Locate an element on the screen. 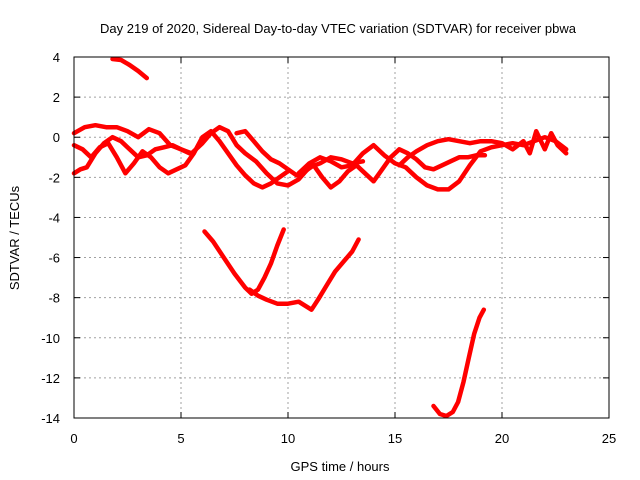 This screenshot has height=480, width=640. series-line-arc-e is located at coordinates (361, 159).